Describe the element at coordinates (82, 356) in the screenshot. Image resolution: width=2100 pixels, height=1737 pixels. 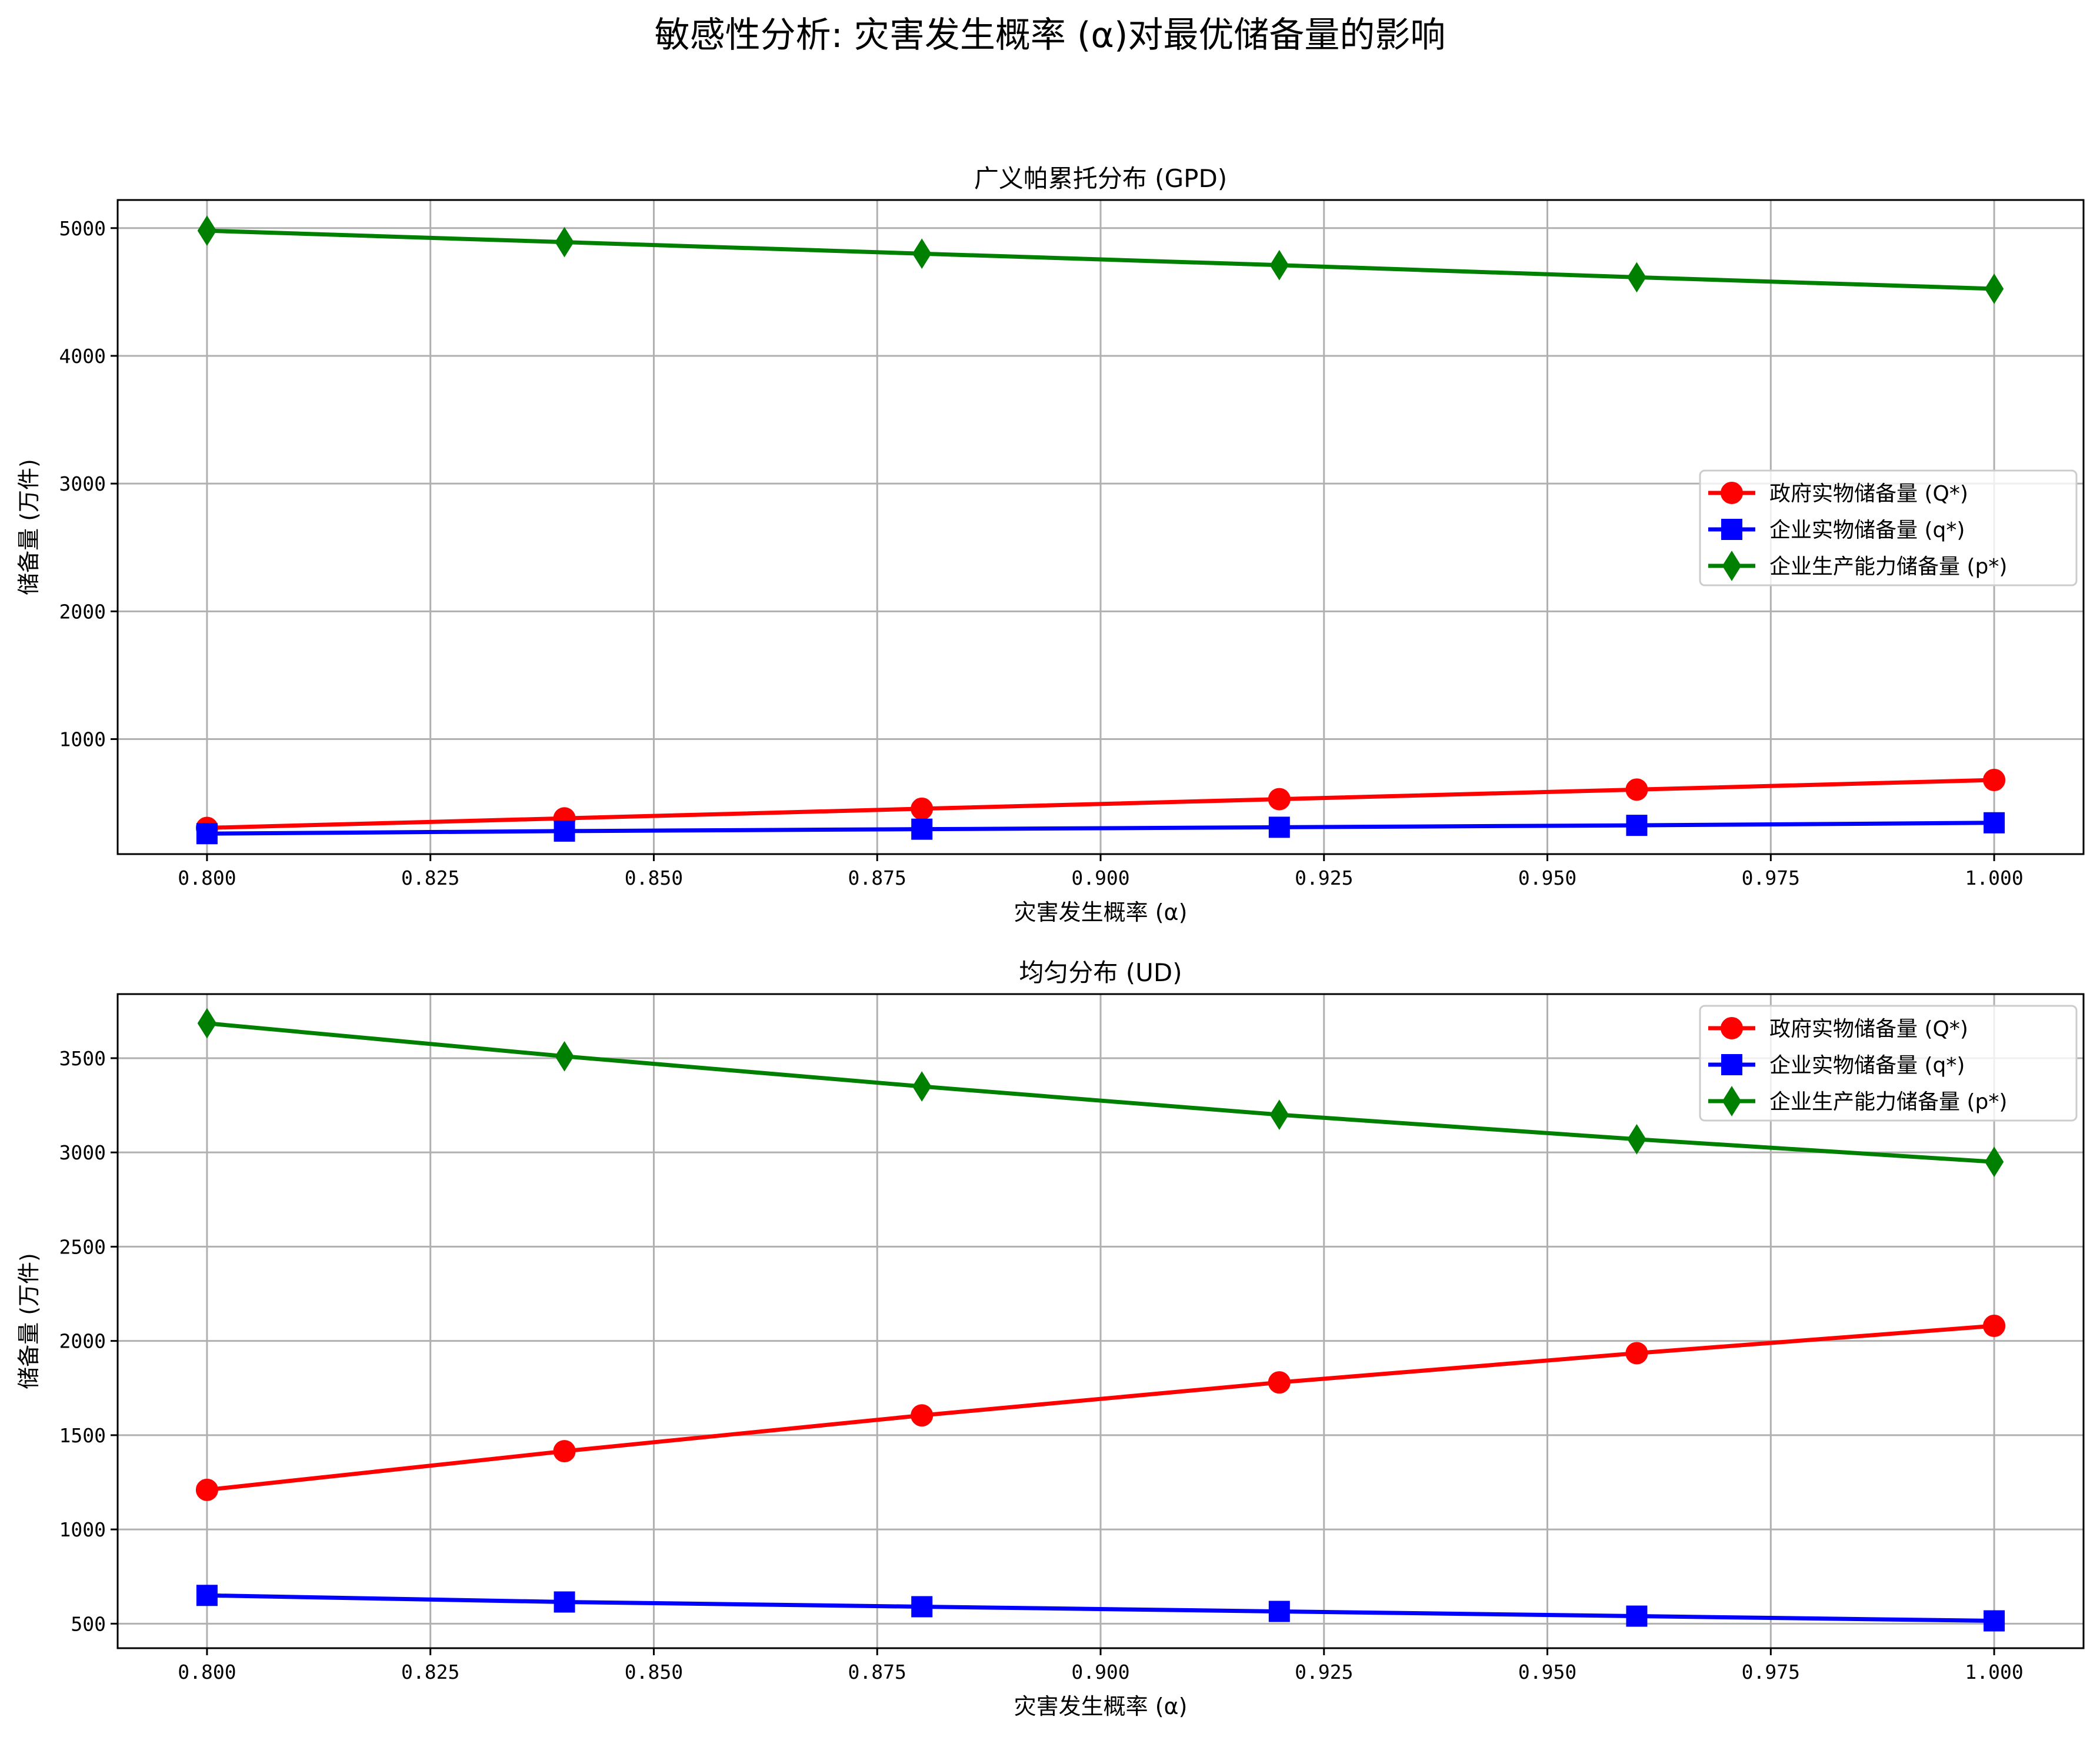
I see `y-tick-label: 4000` at that location.